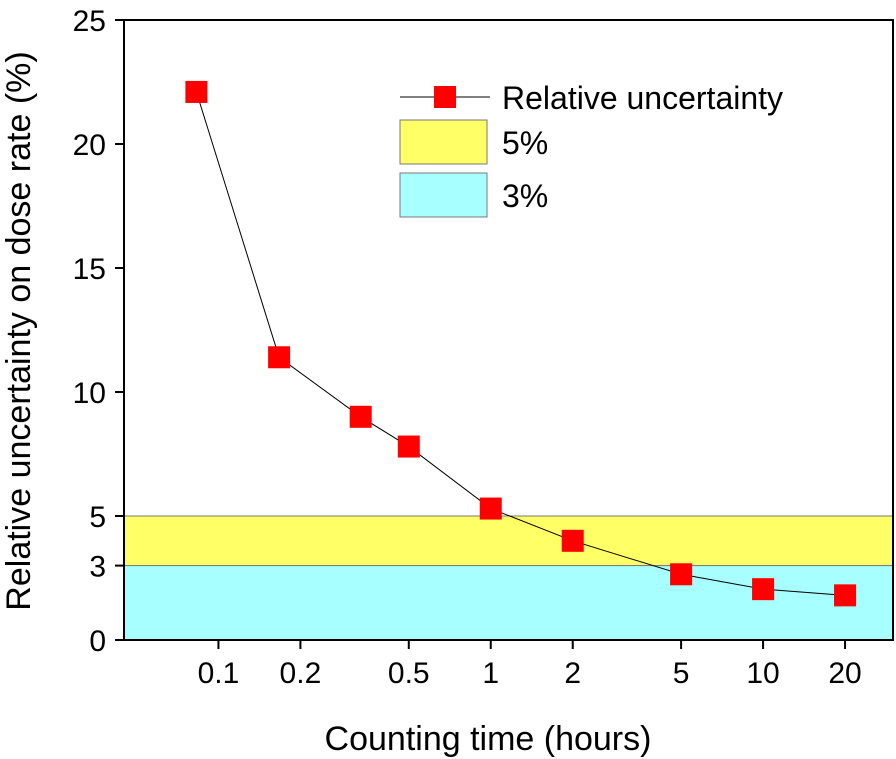 The image size is (896, 759). Describe the element at coordinates (488, 739) in the screenshot. I see `x-axis-title: Counting time (hours)` at that location.